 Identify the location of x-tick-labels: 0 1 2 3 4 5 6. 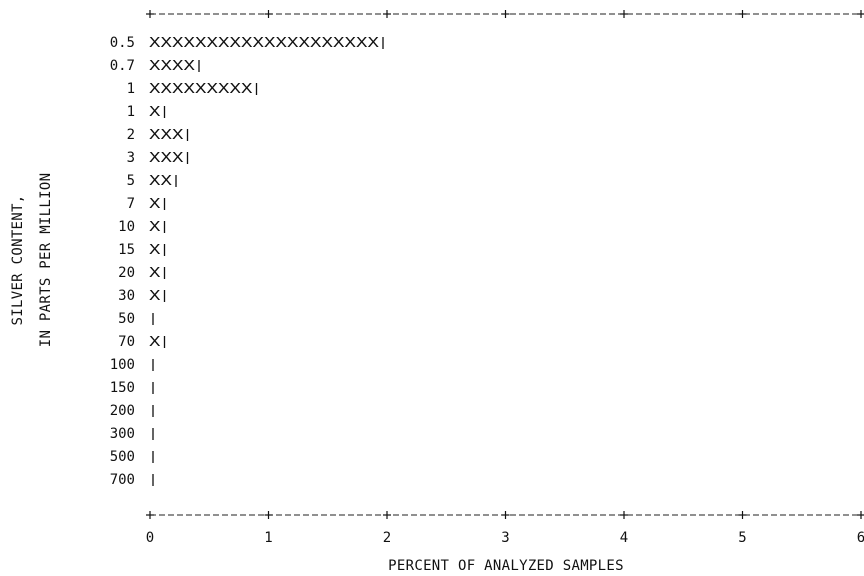
(505, 538).